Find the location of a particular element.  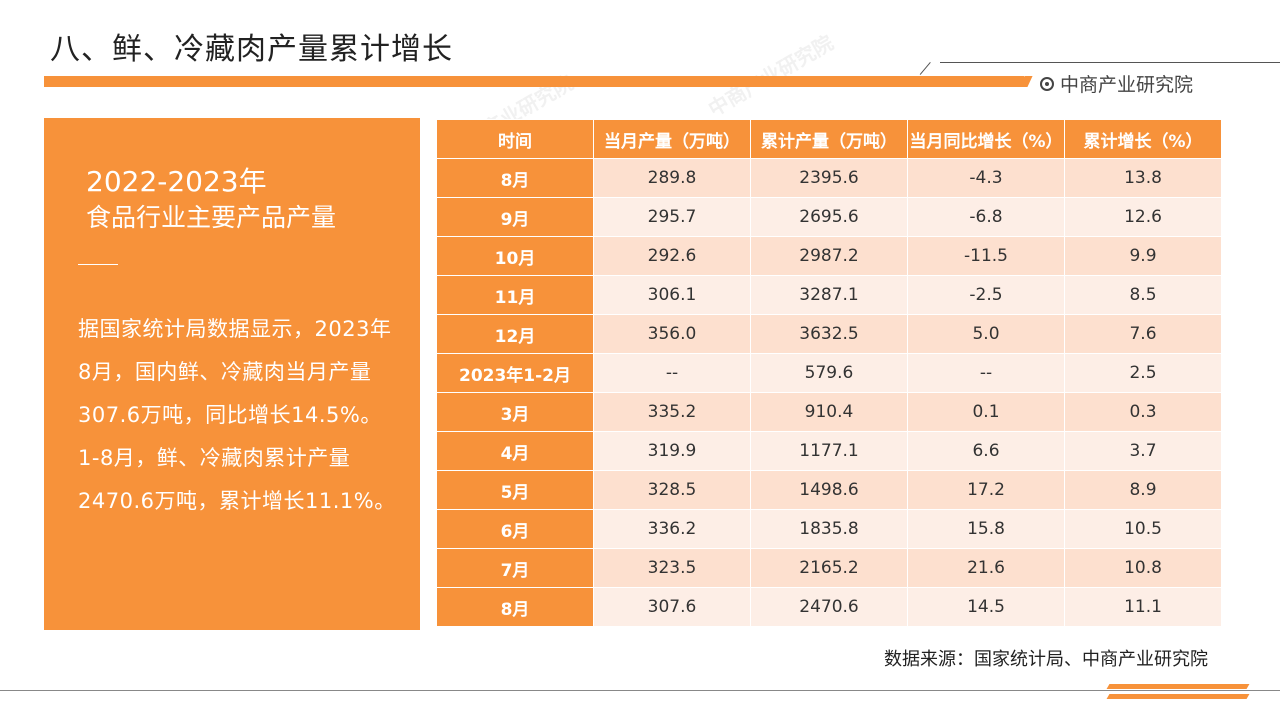

table-row: 9月 295.7 2695.6 -6.8 12.6 is located at coordinates (829, 217).